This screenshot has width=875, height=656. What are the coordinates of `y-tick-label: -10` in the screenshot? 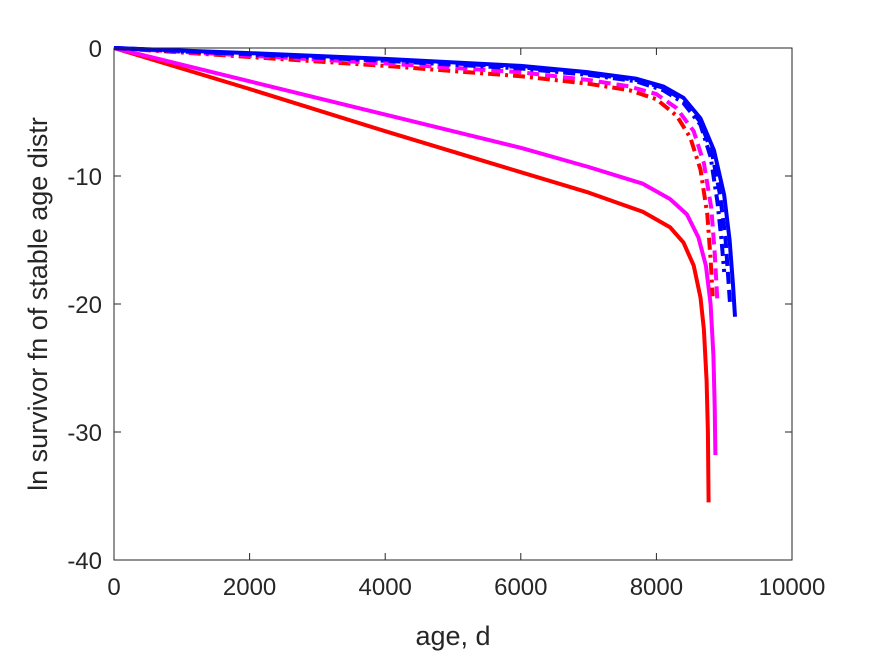 It's located at (84, 177).